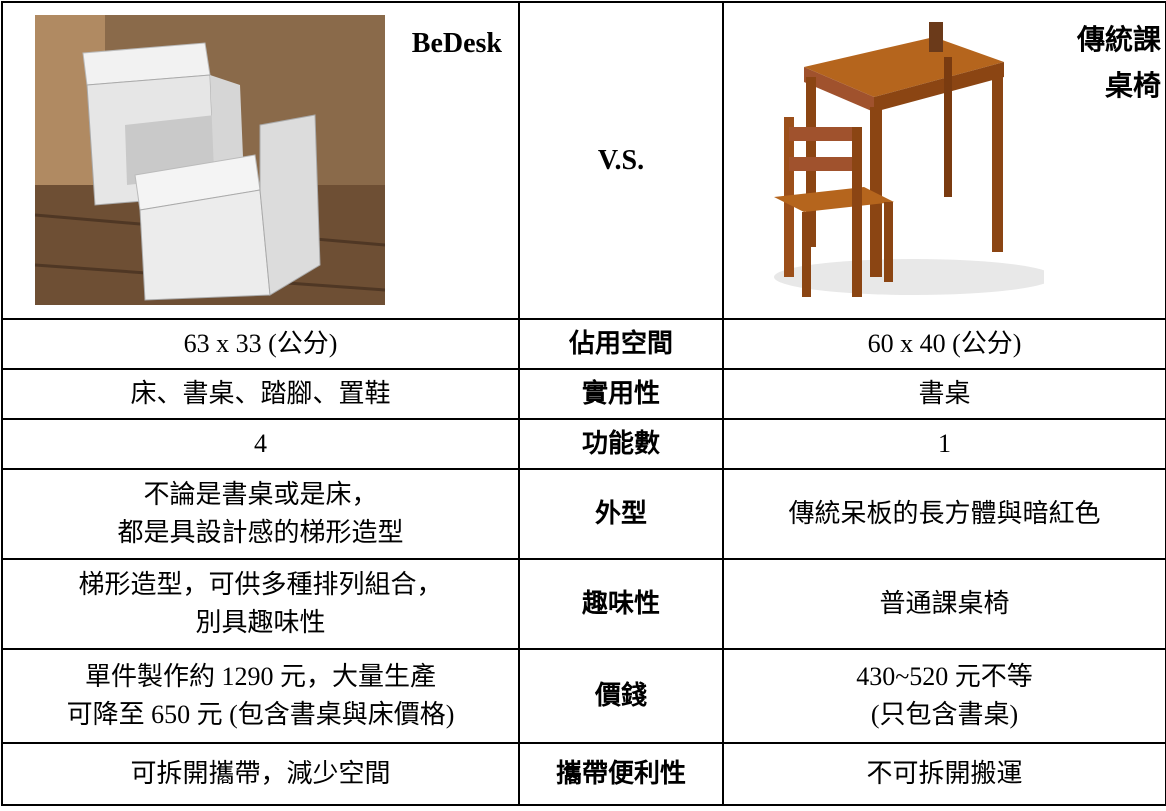  I want to click on left-cell: 4, so click(260, 444).